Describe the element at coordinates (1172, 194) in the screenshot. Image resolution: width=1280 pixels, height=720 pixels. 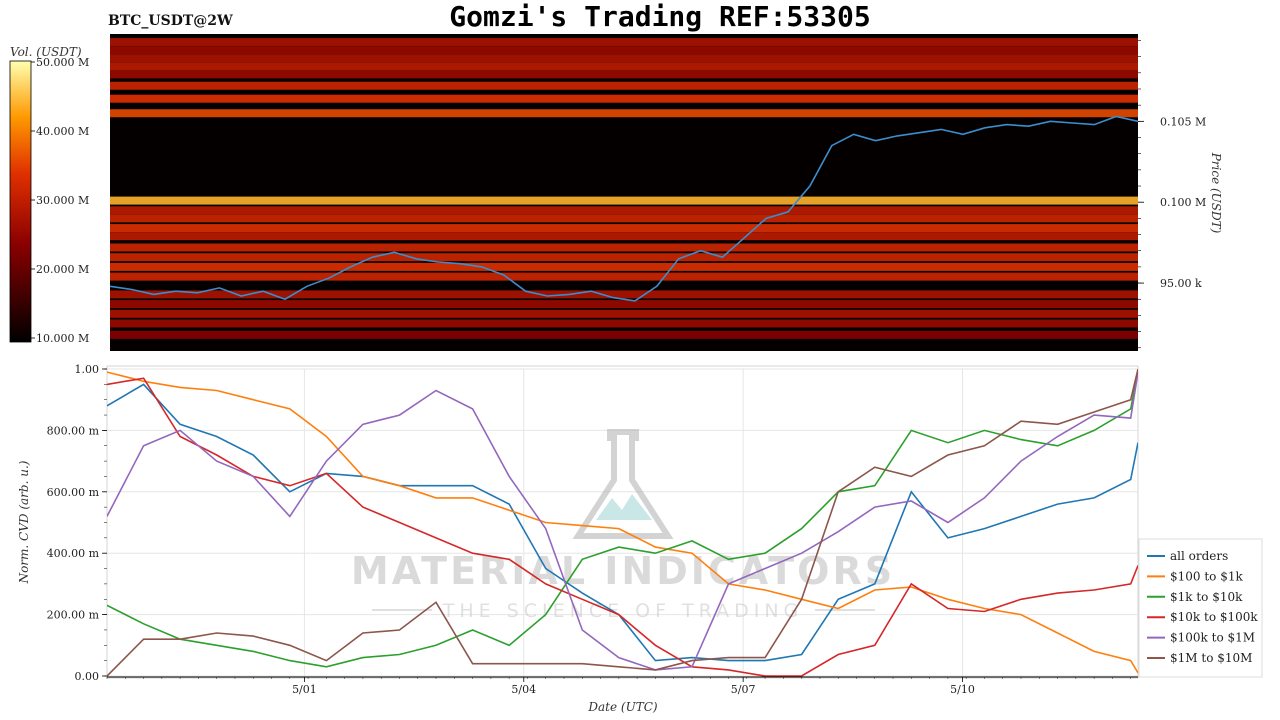
I see `price-axis-ticks: 0.105 M 0.100 M 95.00 k` at that location.